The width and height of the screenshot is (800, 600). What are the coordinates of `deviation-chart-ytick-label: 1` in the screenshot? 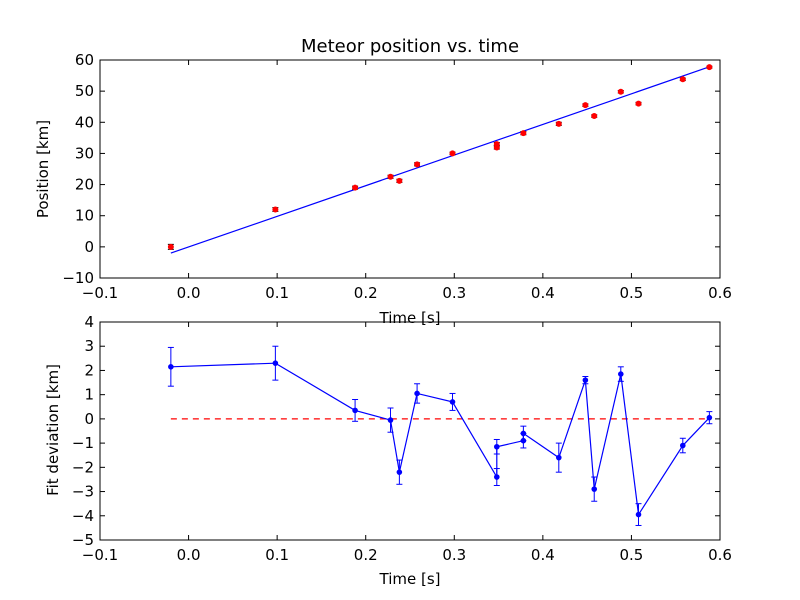 It's located at (89, 395).